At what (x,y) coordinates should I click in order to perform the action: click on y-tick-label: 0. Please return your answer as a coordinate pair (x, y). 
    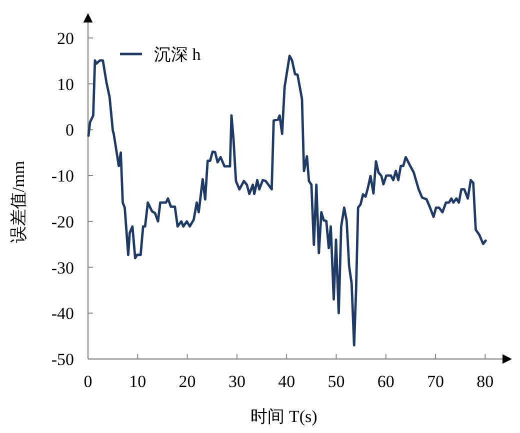
    Looking at the image, I should click on (70, 130).